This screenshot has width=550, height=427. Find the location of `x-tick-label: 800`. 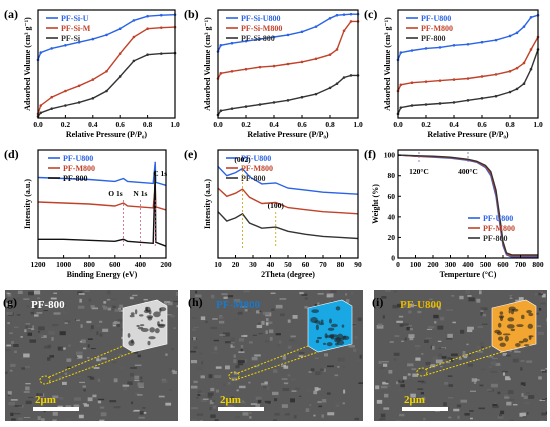

x-tick-label: 800 is located at coordinates (90, 264).